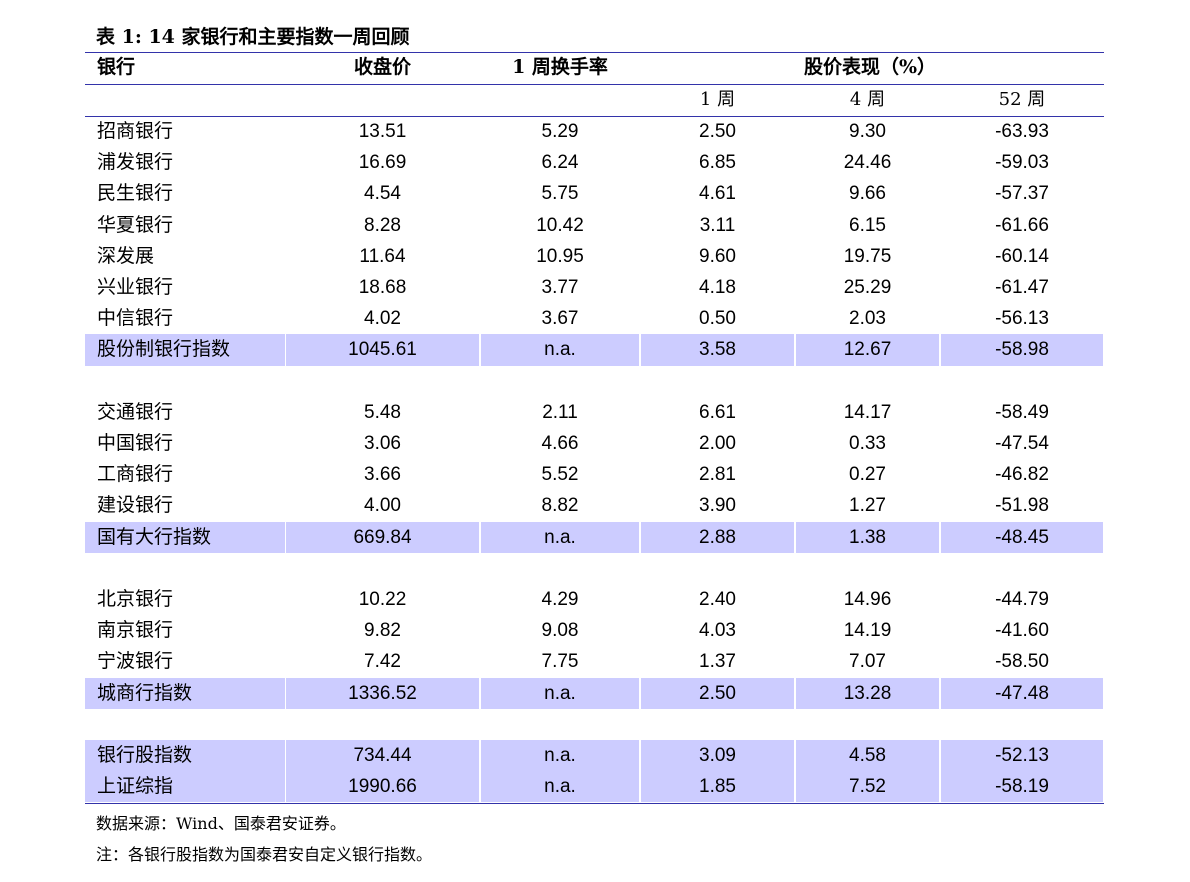 This screenshot has height=882, width=1190. Describe the element at coordinates (867, 443) in the screenshot. I see `value-cell: 0.33` at that location.